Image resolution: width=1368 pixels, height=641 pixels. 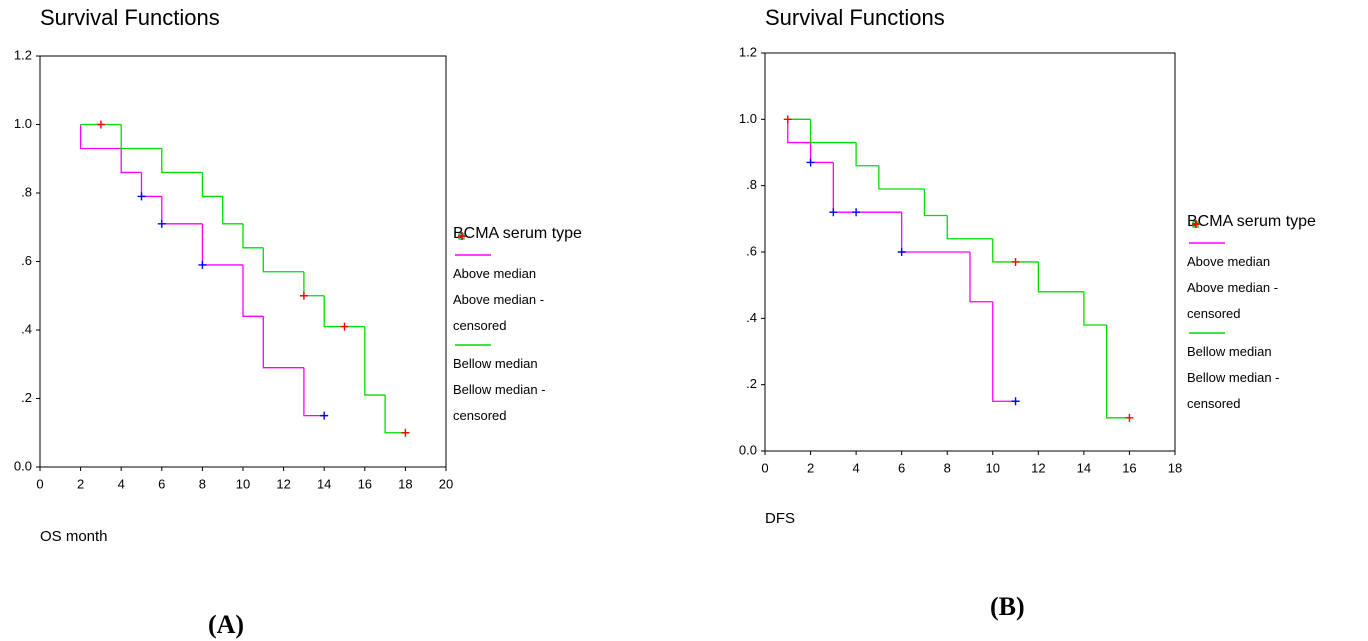 What do you see at coordinates (495, 363) in the screenshot?
I see `legend-label: Bellow median` at bounding box center [495, 363].